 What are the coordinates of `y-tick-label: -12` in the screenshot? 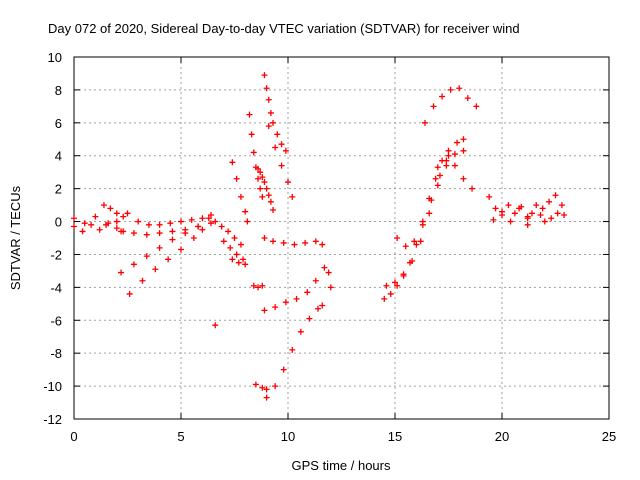 It's located at (52, 419).